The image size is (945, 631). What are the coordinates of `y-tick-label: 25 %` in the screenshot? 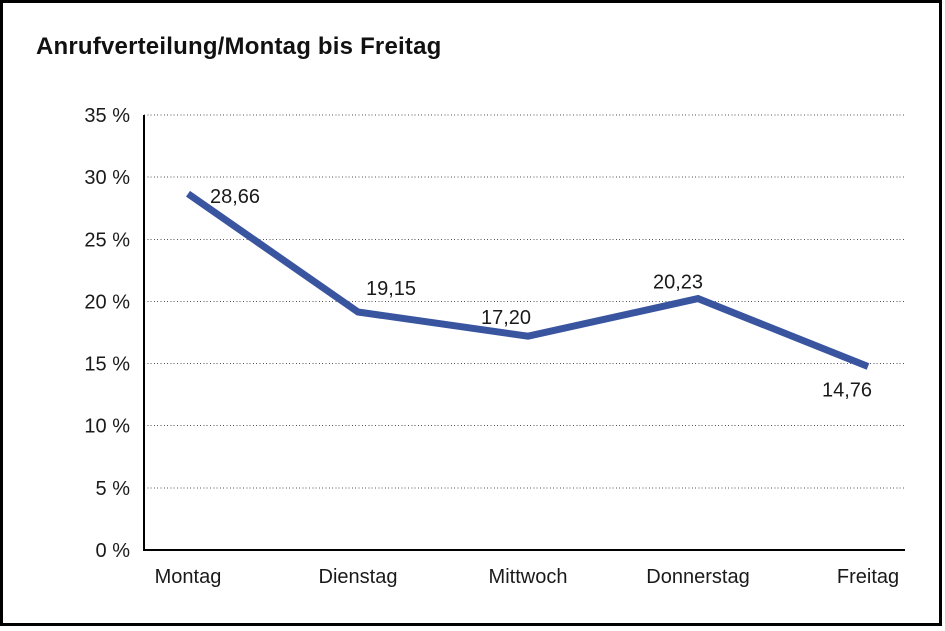 It's located at (107, 240).